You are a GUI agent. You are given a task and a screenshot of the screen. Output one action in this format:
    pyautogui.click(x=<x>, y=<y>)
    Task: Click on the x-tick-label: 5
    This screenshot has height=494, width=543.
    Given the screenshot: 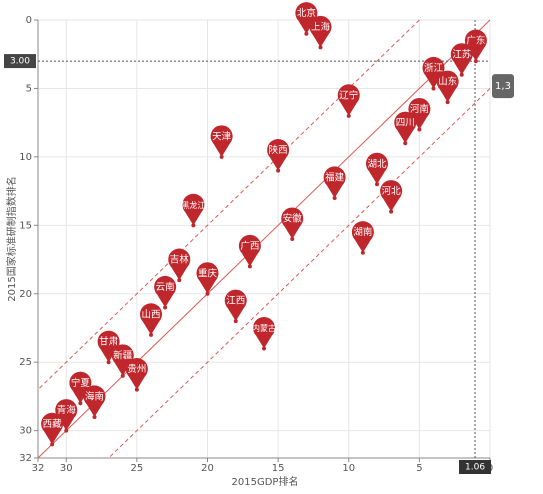 What is the action you would take?
    pyautogui.click(x=419, y=468)
    